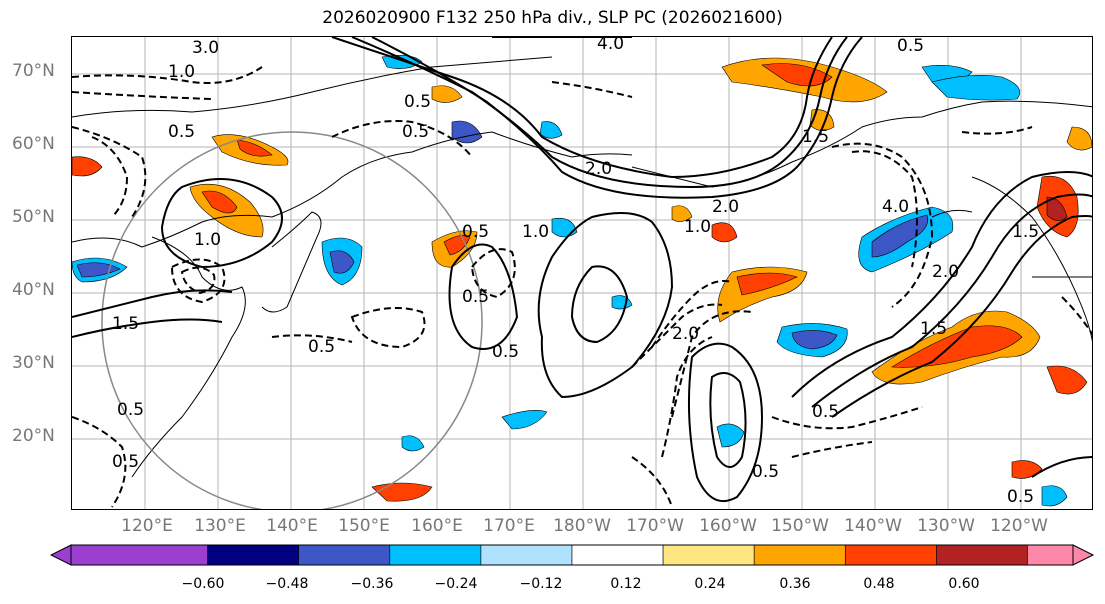  I want to click on colorbar-tick-label: 0.60, so click(964, 584).